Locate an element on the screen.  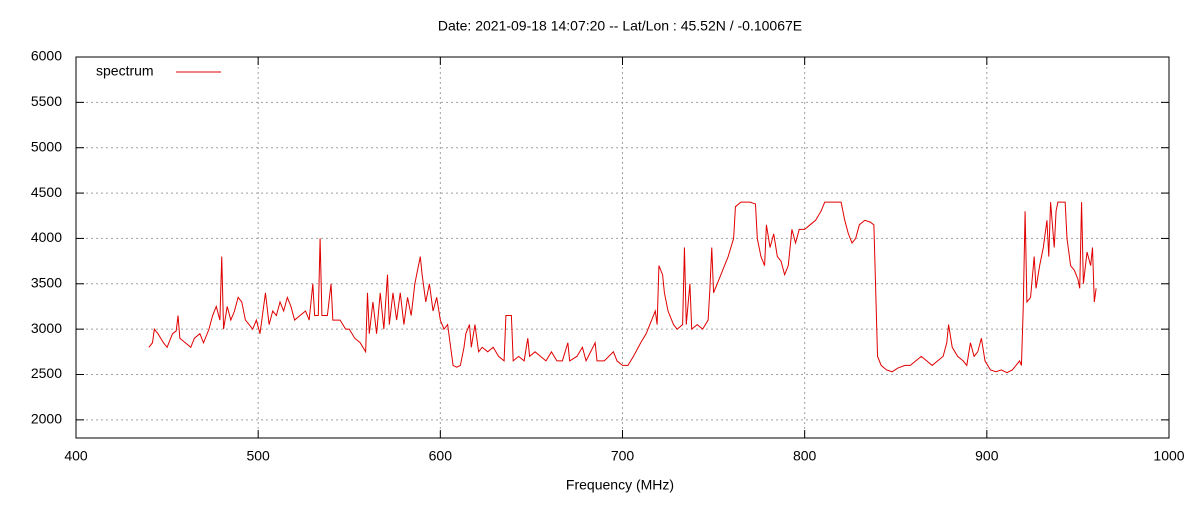
y-tick-label: 2500 is located at coordinates (46, 373).